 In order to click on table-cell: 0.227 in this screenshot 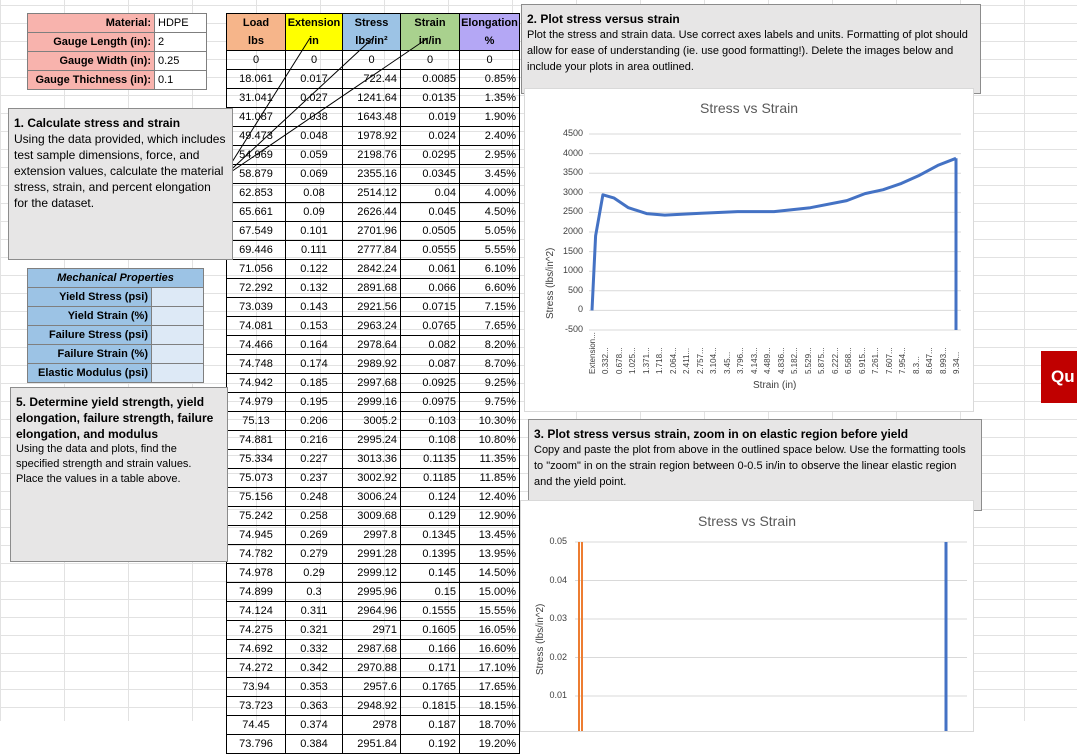, I will do `click(314, 459)`.